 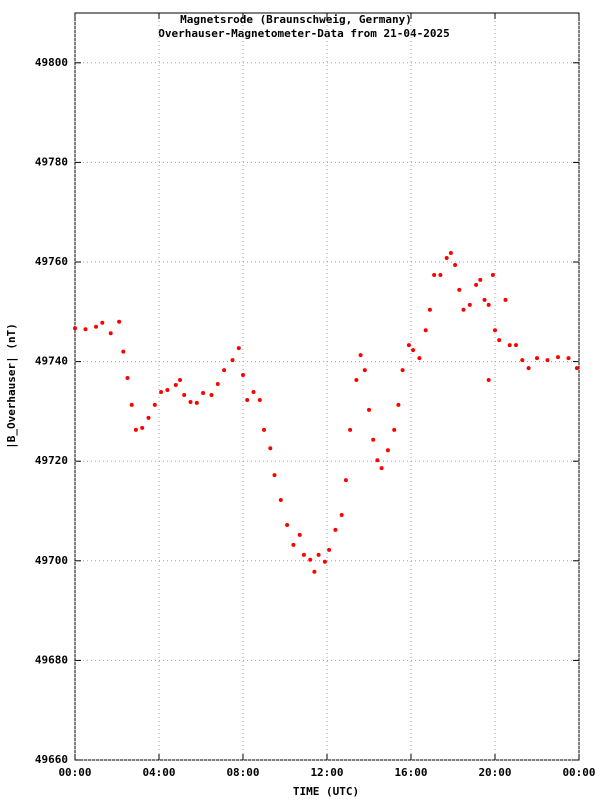 I want to click on x-tick-label: 12:00, so click(x=326, y=772).